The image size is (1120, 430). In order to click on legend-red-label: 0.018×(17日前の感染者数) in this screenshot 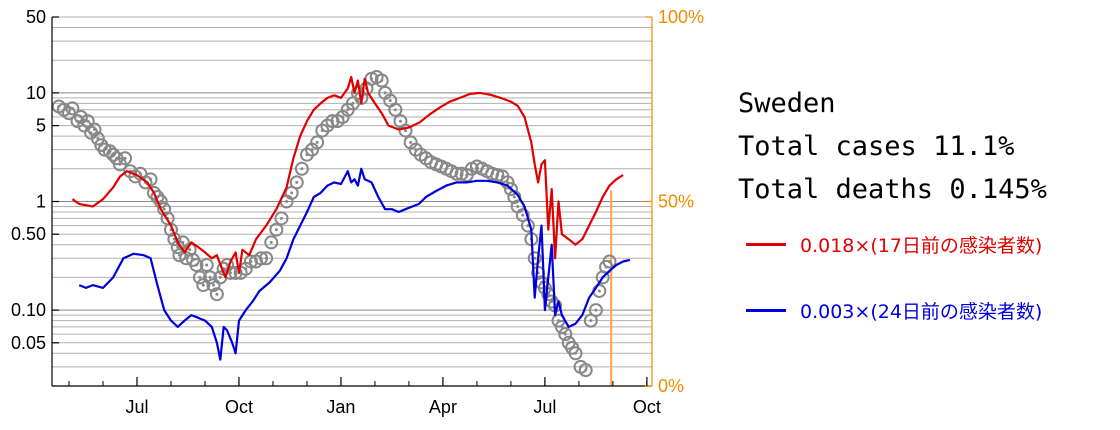, I will do `click(921, 246)`.